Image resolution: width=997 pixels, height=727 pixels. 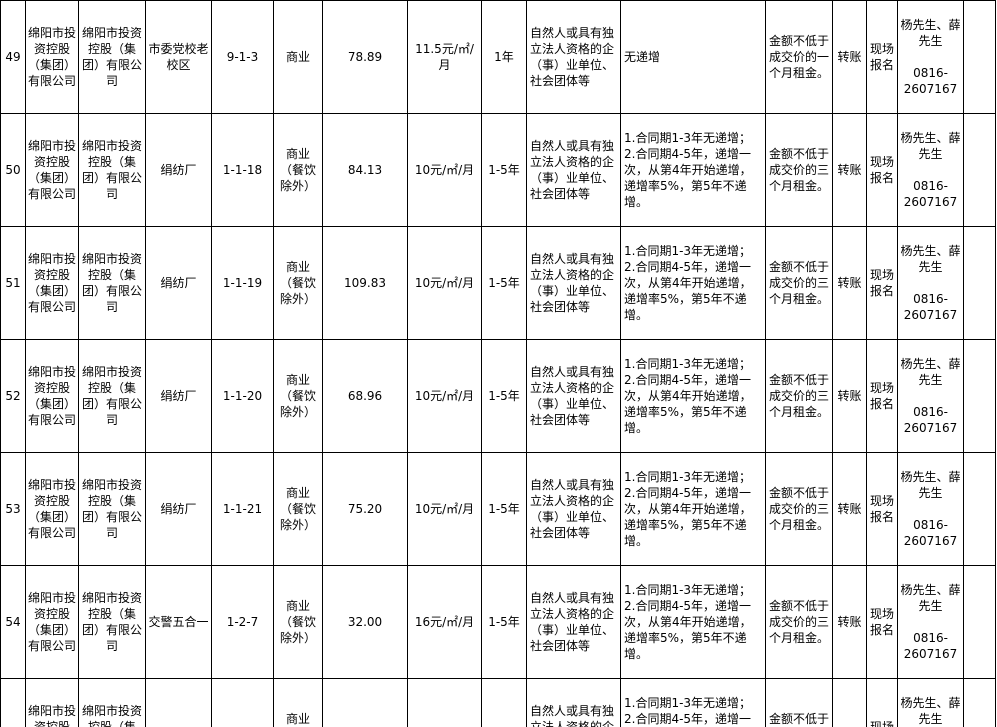 What do you see at coordinates (799, 57) in the screenshot?
I see `cell-deposit-terms: 金额不低于成交价的一个月租金。` at bounding box center [799, 57].